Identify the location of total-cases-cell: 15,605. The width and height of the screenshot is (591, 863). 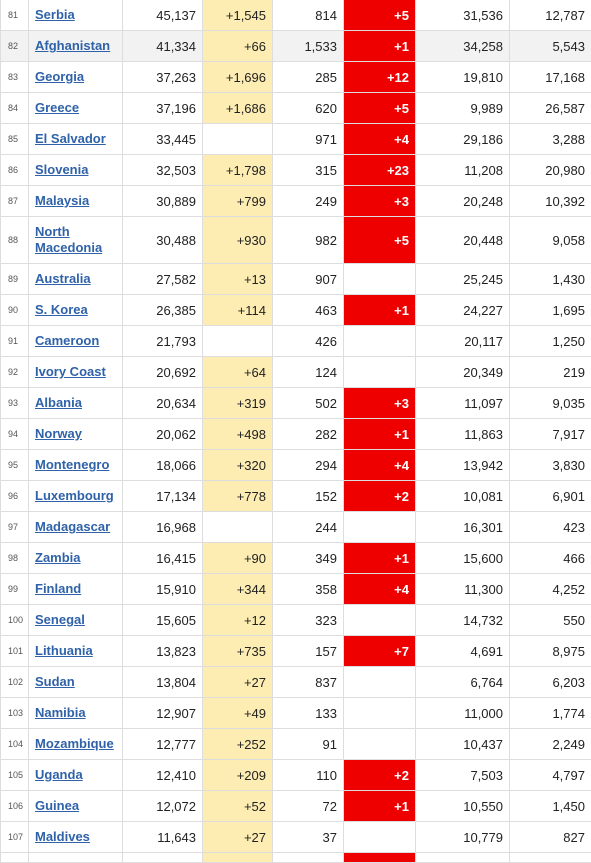
(163, 620).